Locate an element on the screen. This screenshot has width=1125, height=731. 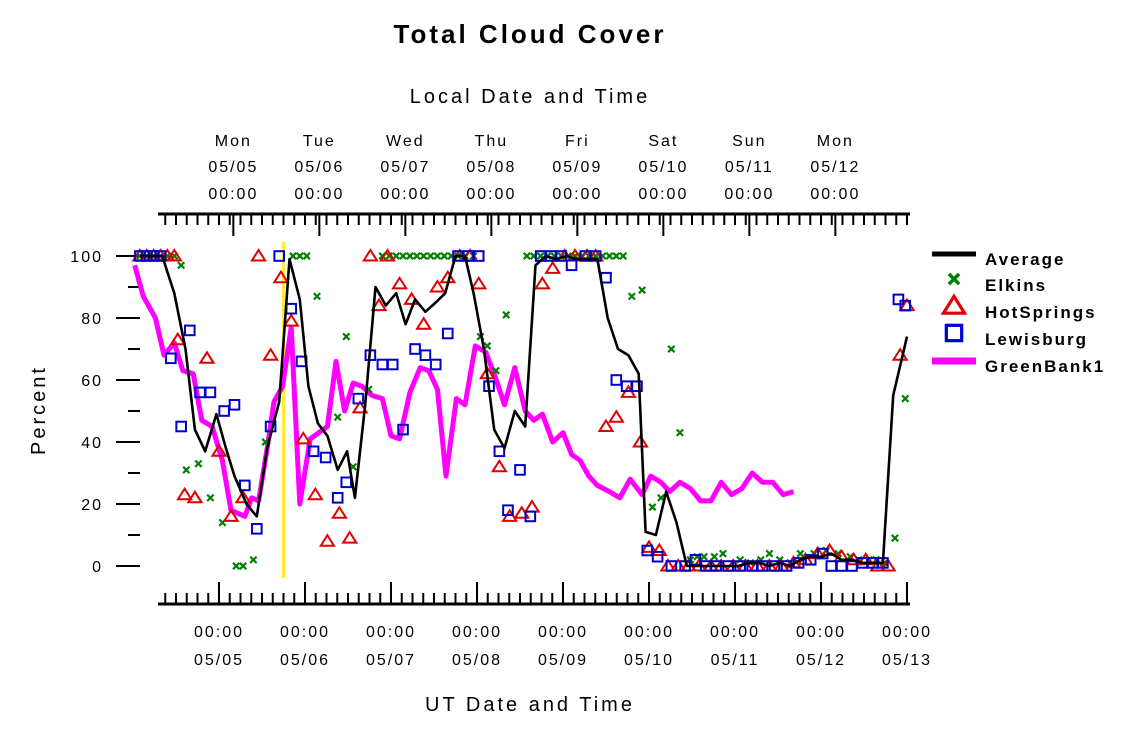
top-tick-date-label: 05/10 is located at coordinates (663, 167).